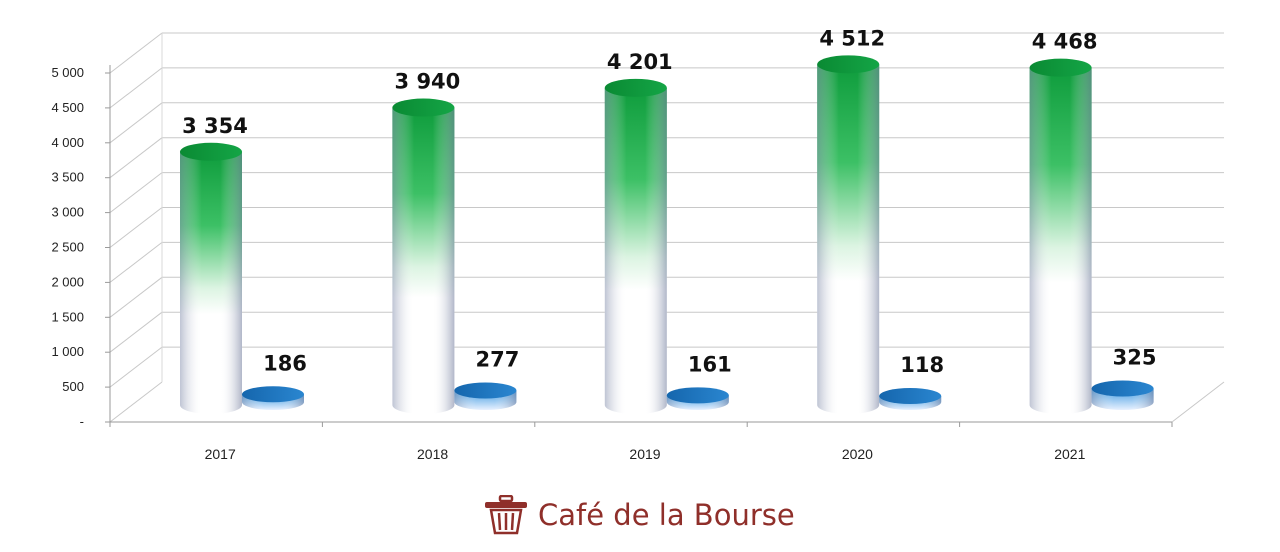  What do you see at coordinates (644, 454) in the screenshot?
I see `x-tick-label-2019: 2019` at bounding box center [644, 454].